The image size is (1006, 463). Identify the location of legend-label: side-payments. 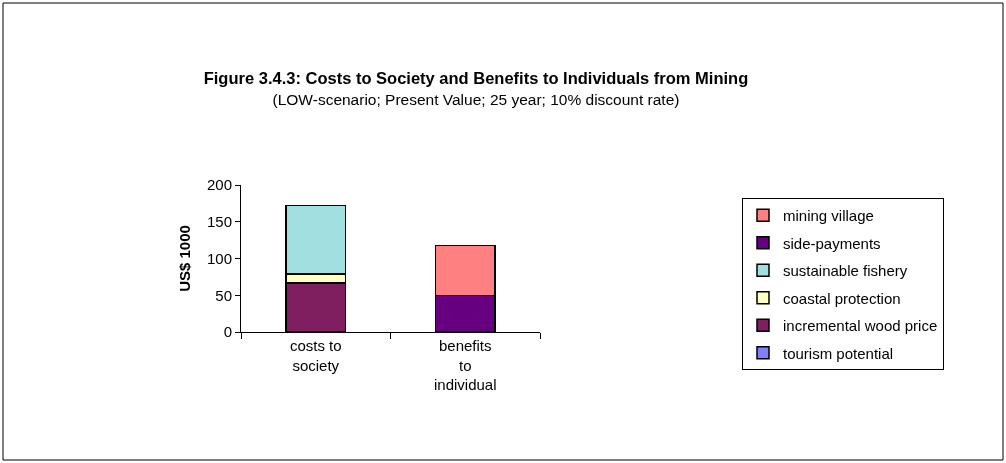
(832, 243).